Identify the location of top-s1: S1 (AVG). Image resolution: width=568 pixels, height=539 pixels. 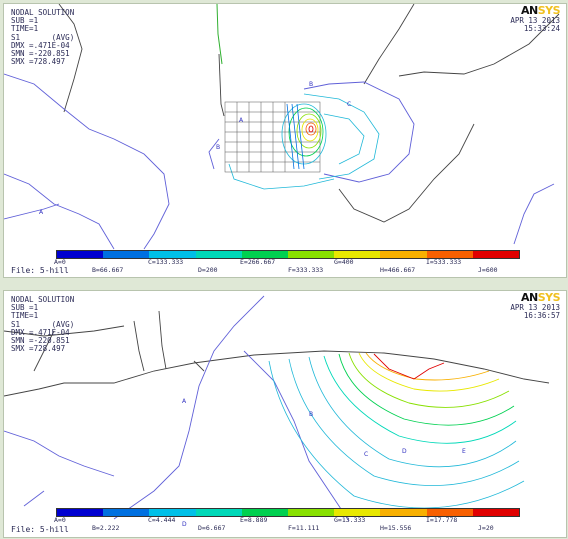
(43, 37).